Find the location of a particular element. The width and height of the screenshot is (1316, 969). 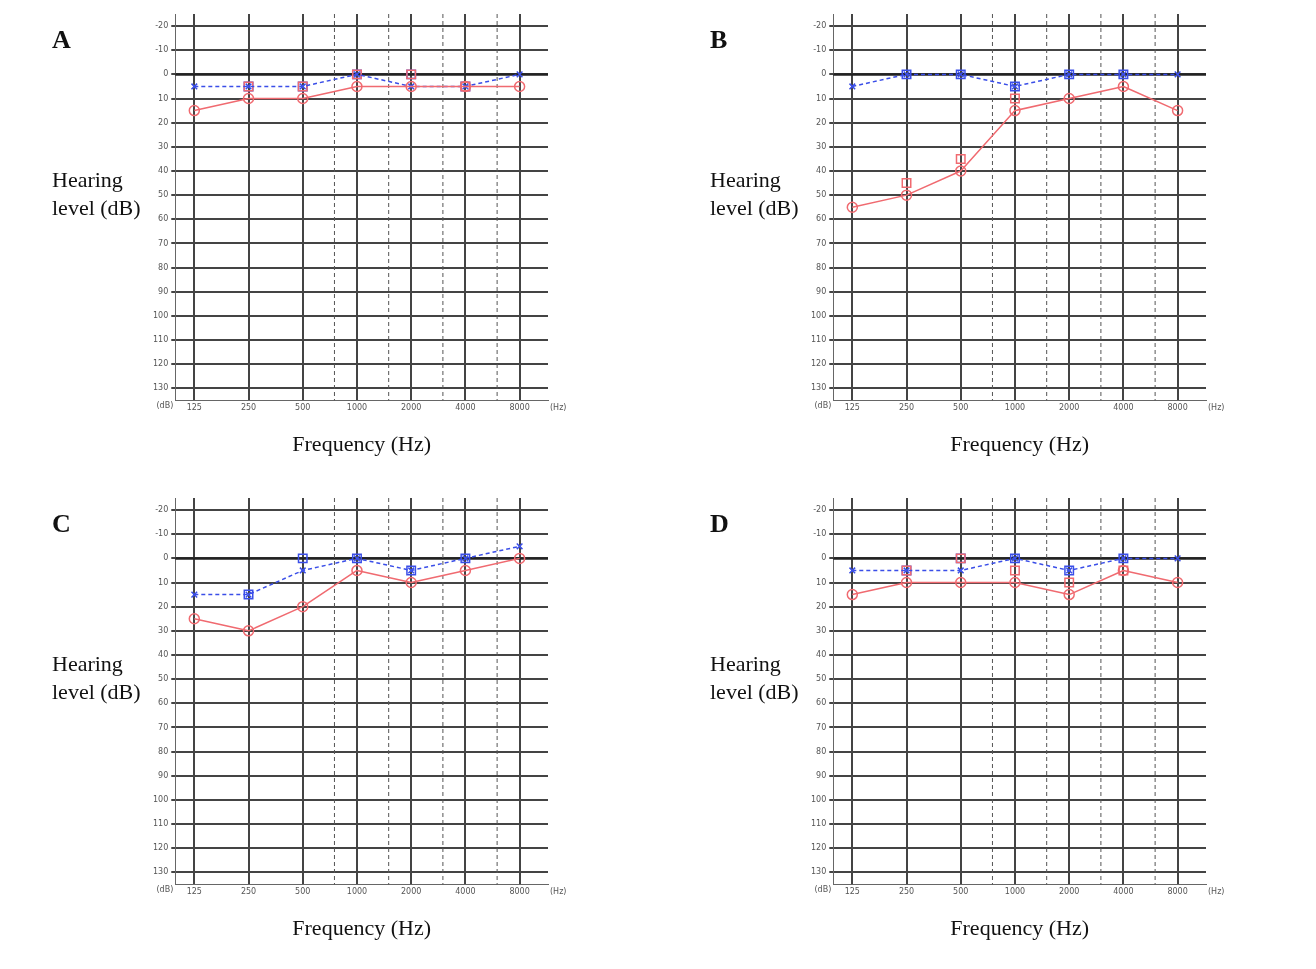

chart-title: B is located at coordinates (719, 39).